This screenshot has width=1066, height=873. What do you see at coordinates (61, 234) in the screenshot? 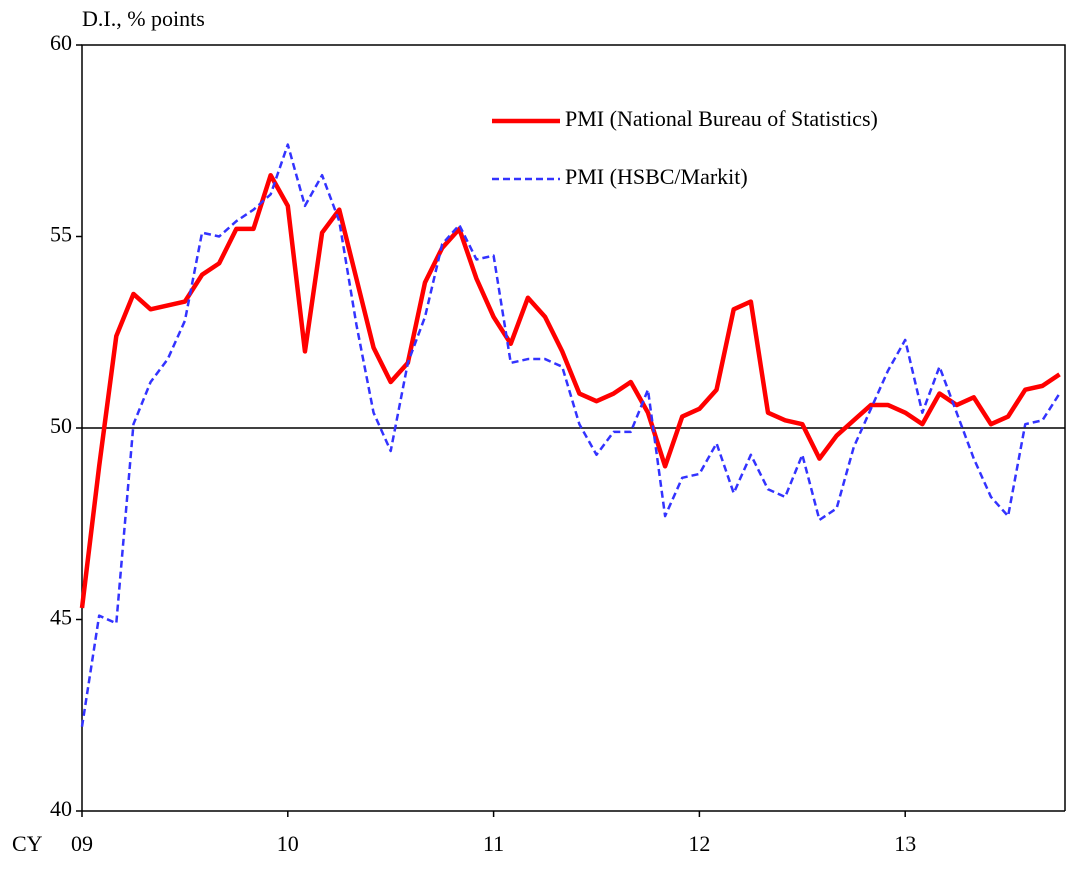
I see `y-tick-label: 55` at bounding box center [61, 234].